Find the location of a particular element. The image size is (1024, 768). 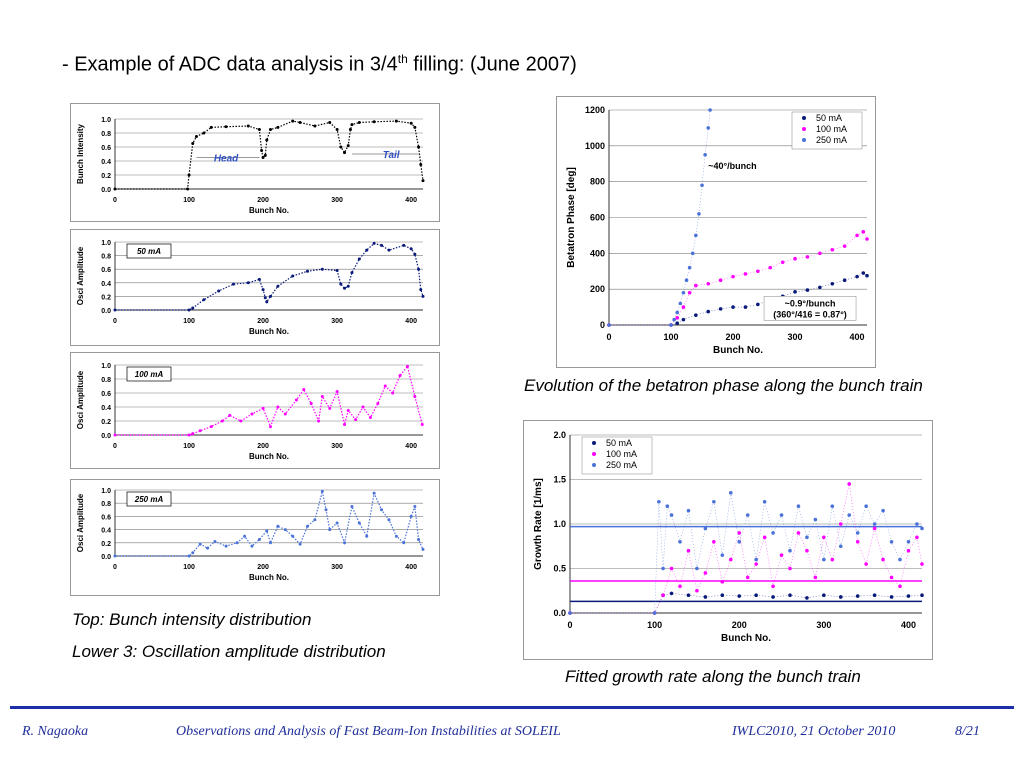

y-tick-label: 400 is located at coordinates (597, 253).